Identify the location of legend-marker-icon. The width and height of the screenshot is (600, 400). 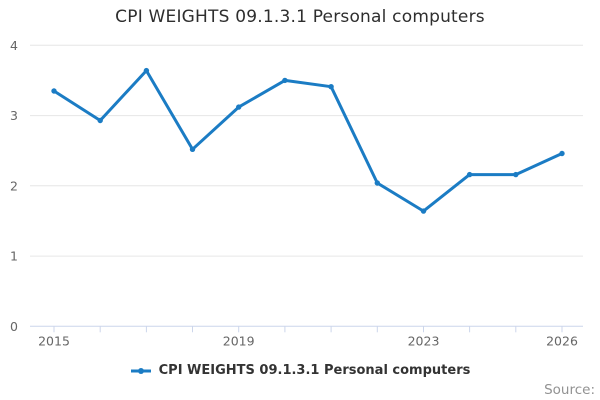
(140, 370).